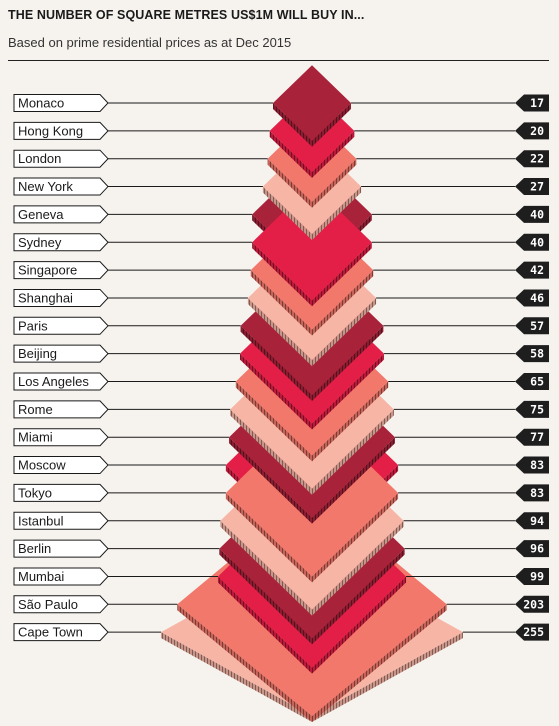 Image resolution: width=559 pixels, height=726 pixels. I want to click on moscow-label: Moscow, so click(42, 465).